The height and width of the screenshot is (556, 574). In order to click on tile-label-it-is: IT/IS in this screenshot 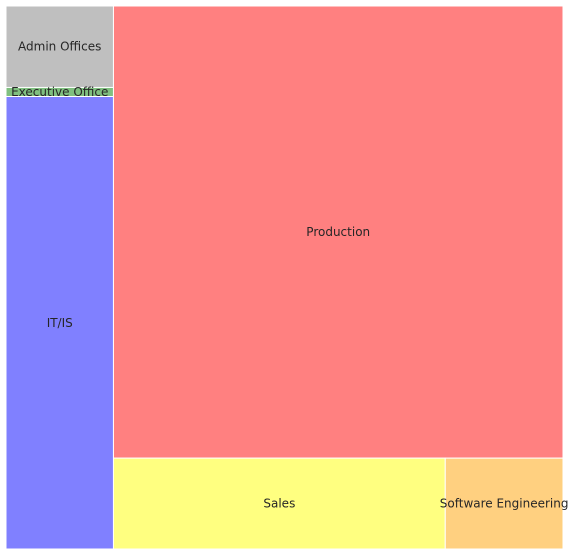, I will do `click(60, 323)`.